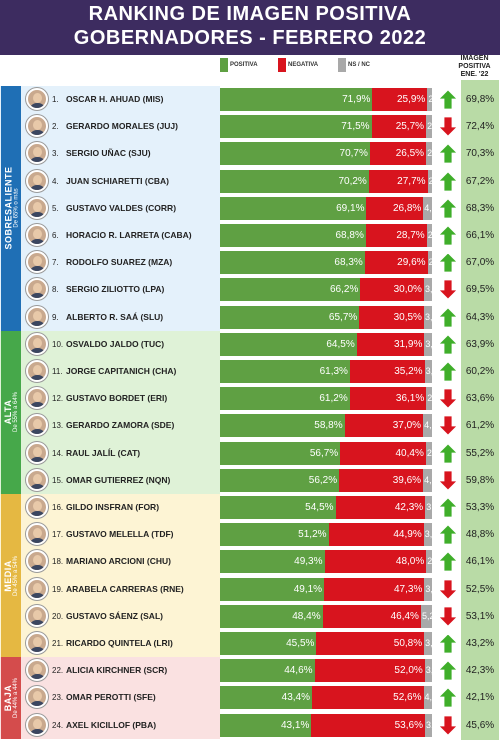 This screenshot has width=500, height=746. What do you see at coordinates (480, 127) in the screenshot?
I see `prev-positive-value: 72,4%` at bounding box center [480, 127].